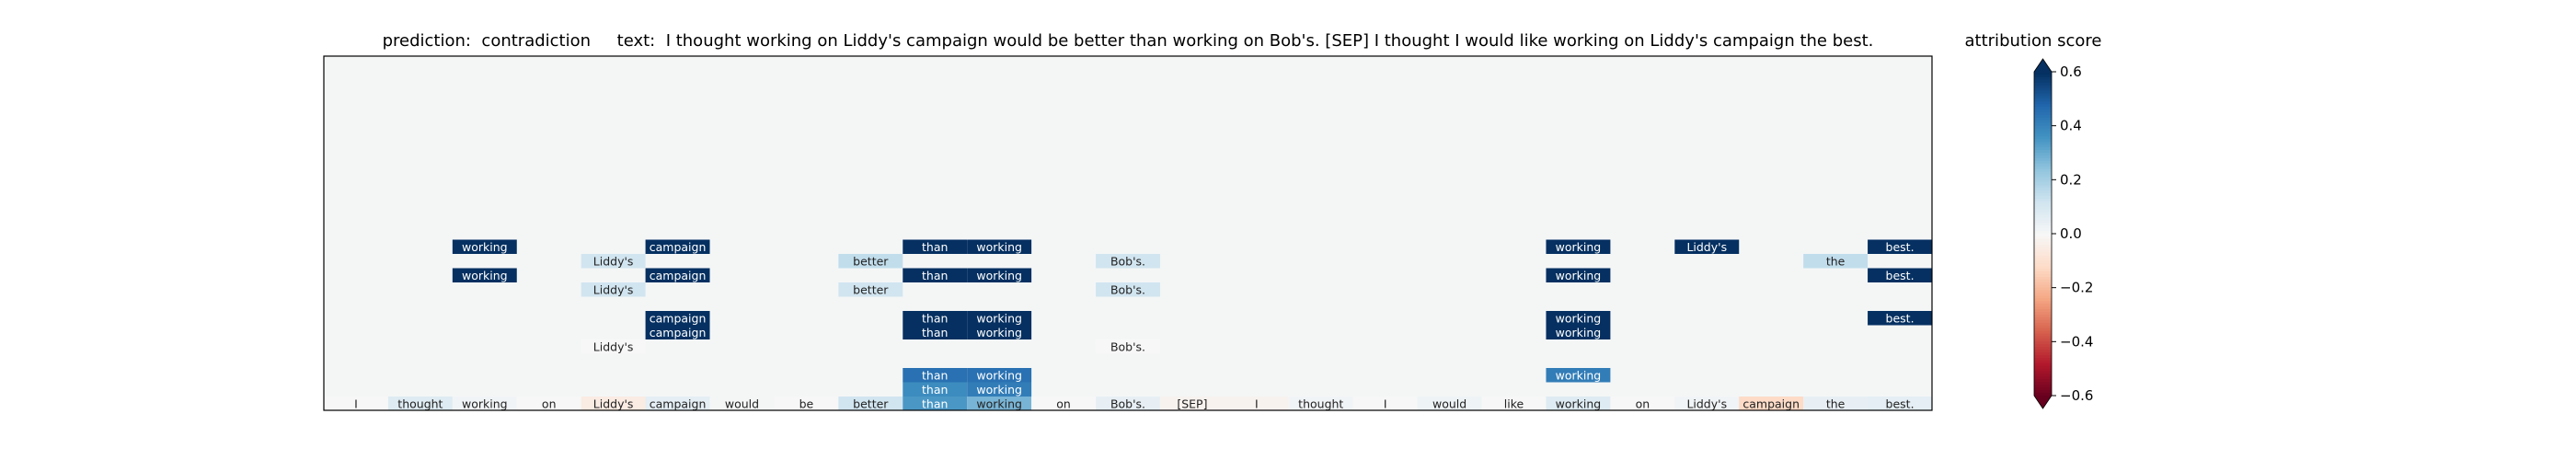 The height and width of the screenshot is (460, 2576). I want to click on base-token-label: Bob's., so click(1127, 403).